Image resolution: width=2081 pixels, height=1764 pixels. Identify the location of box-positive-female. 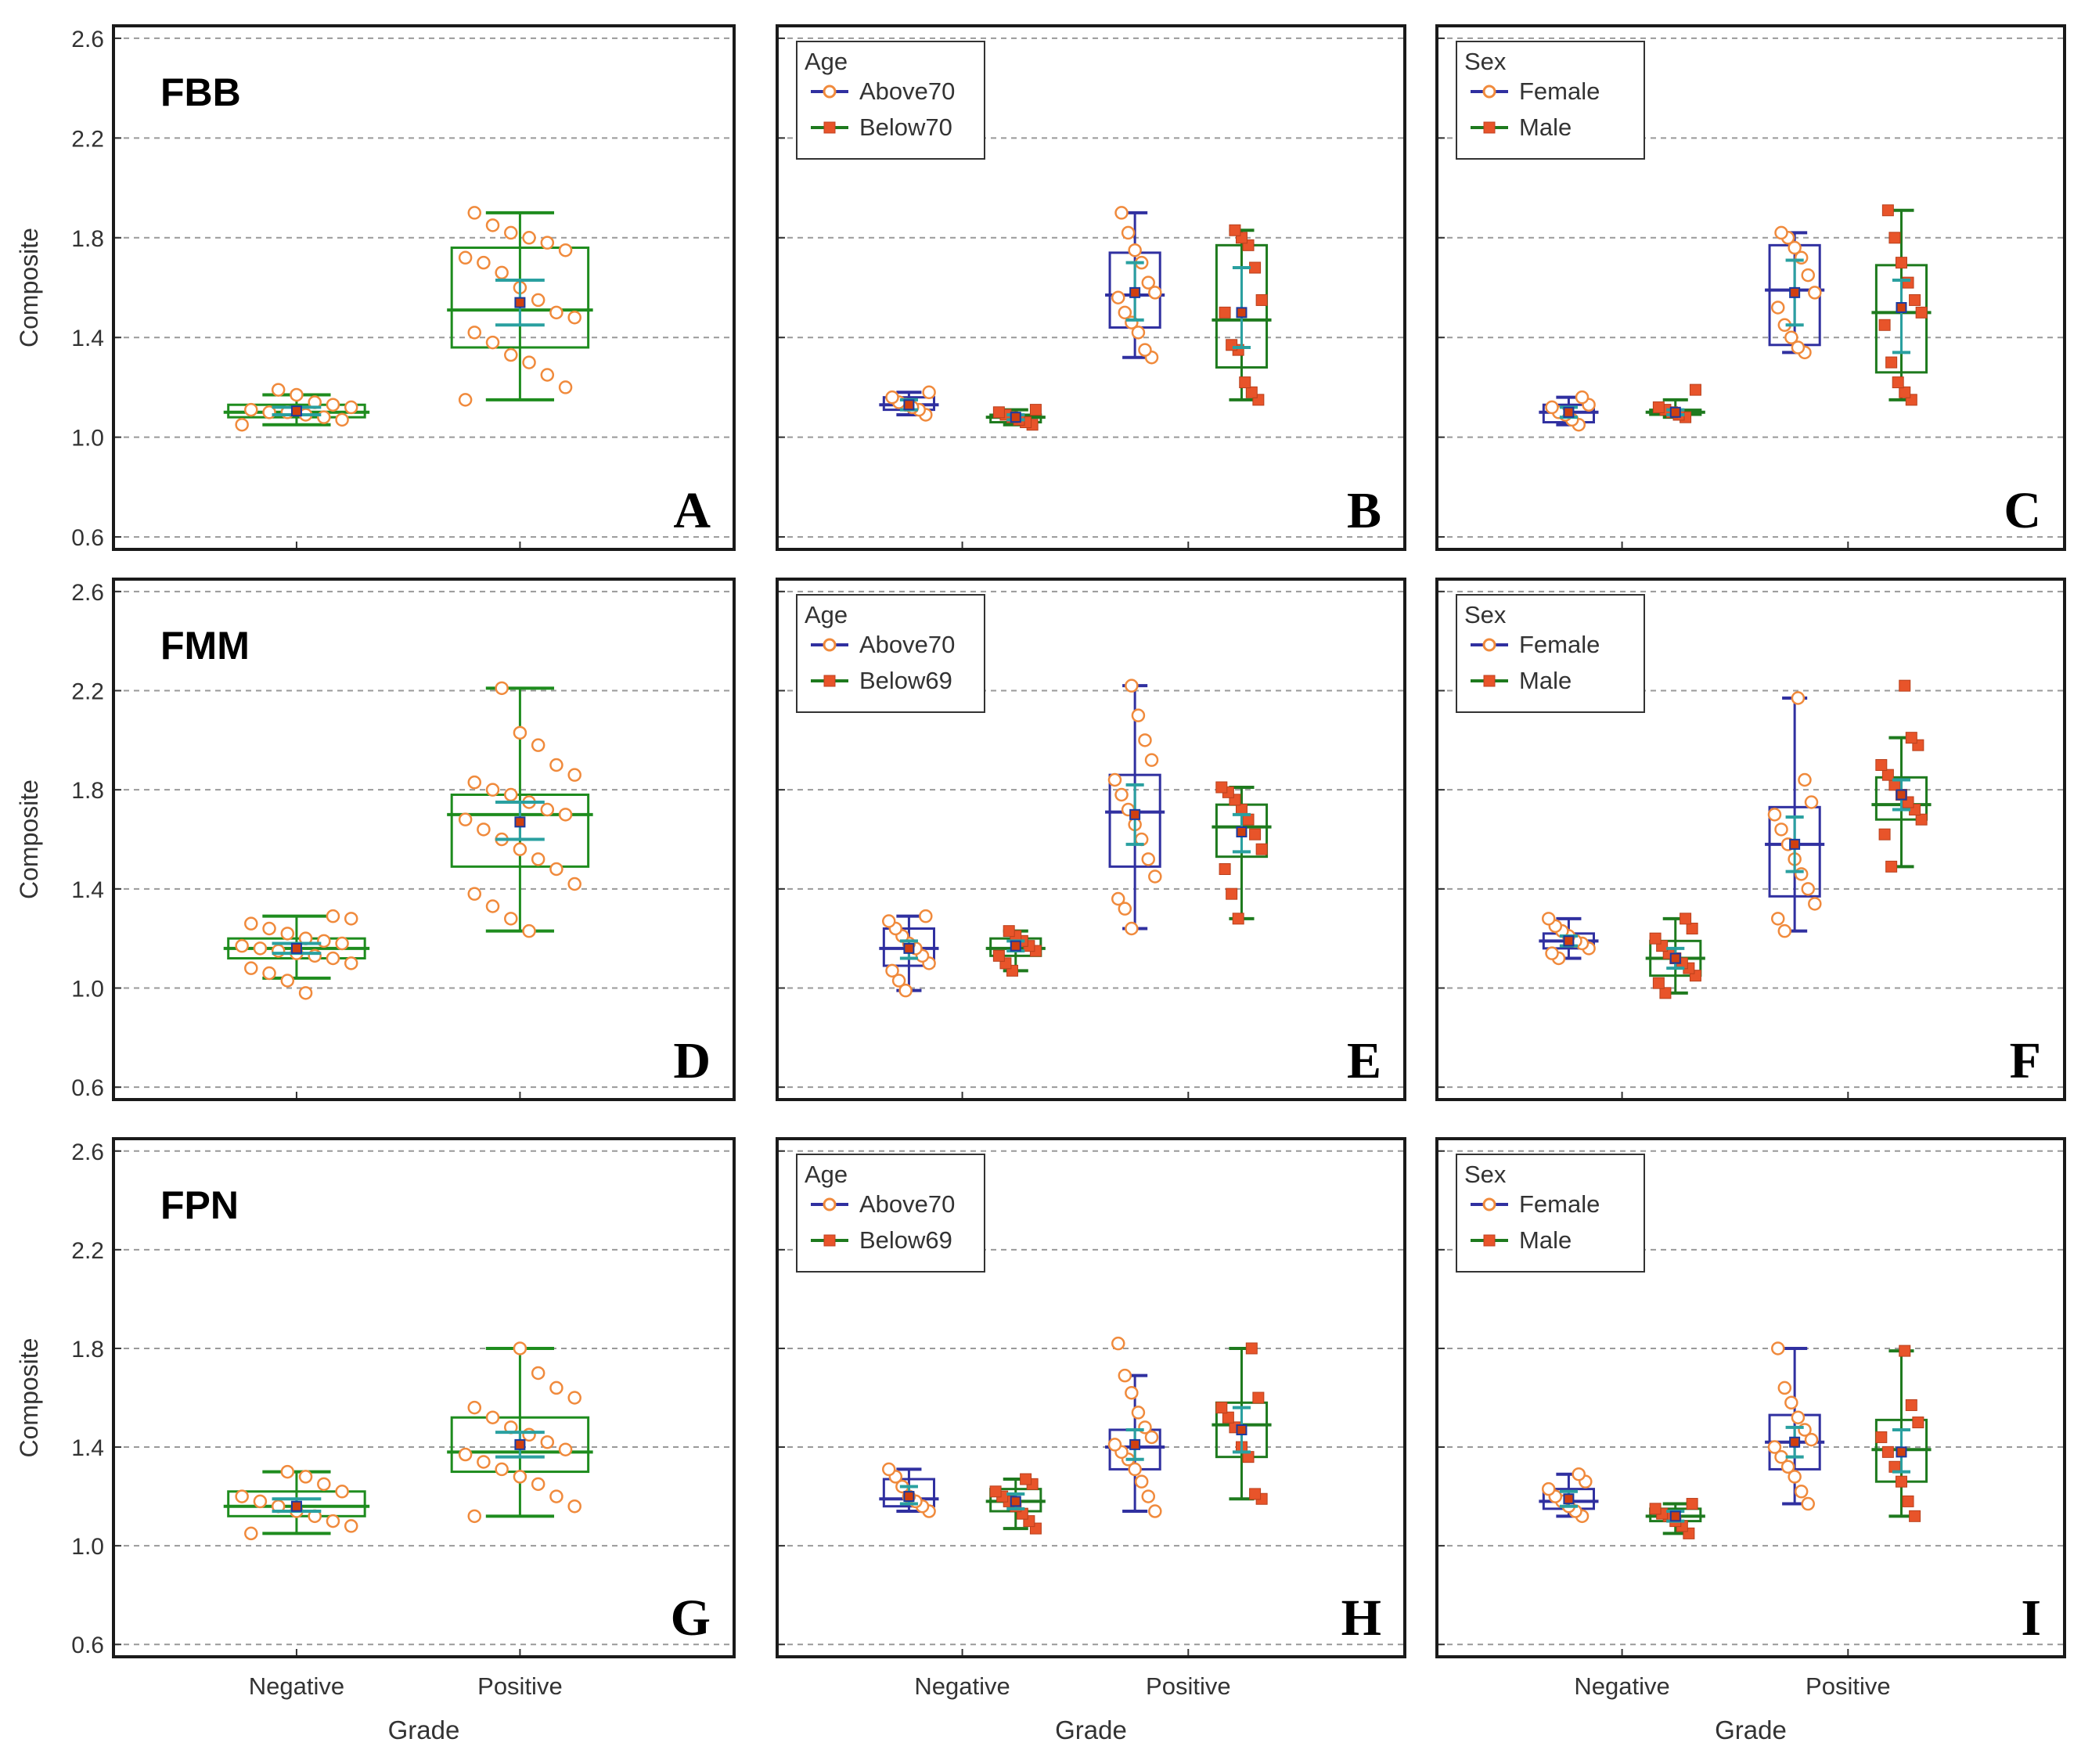
(1795, 1426).